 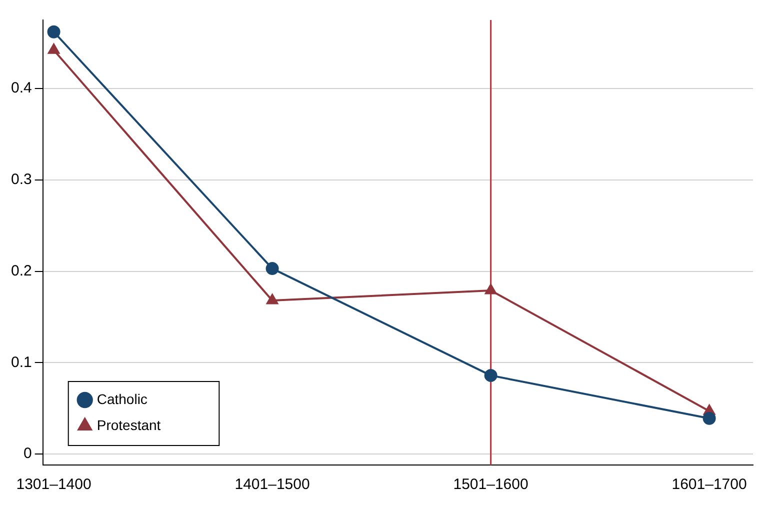 What do you see at coordinates (28, 453) in the screenshot?
I see `y-tick-label: 0` at bounding box center [28, 453].